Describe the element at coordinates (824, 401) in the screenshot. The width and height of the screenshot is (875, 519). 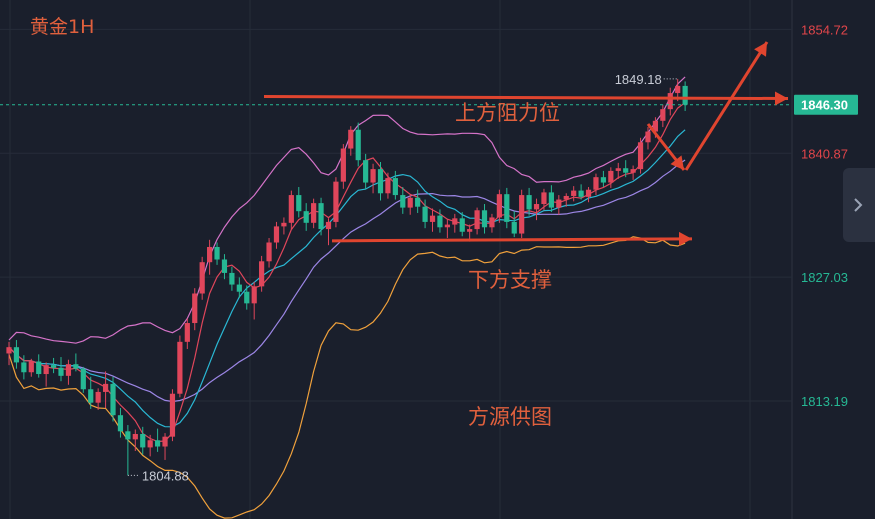
I see `price-tick-label: 1813.19` at that location.